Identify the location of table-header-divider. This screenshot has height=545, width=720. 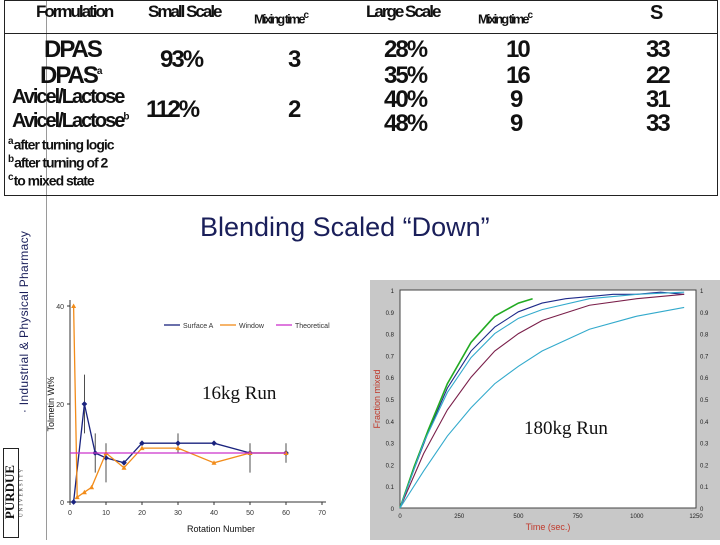
(361, 33).